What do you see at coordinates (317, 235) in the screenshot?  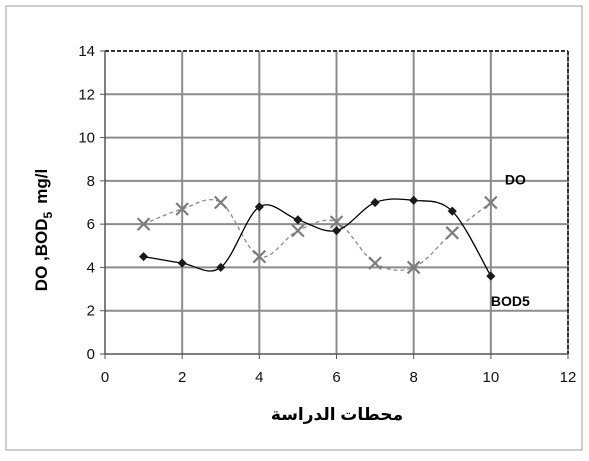 I see `series-line-do` at bounding box center [317, 235].